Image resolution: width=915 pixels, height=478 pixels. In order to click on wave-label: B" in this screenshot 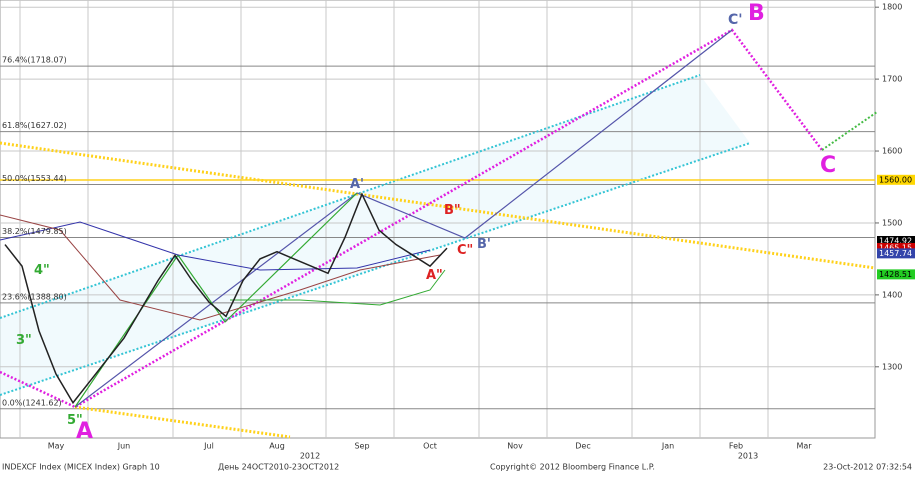, I will do `click(452, 210)`.